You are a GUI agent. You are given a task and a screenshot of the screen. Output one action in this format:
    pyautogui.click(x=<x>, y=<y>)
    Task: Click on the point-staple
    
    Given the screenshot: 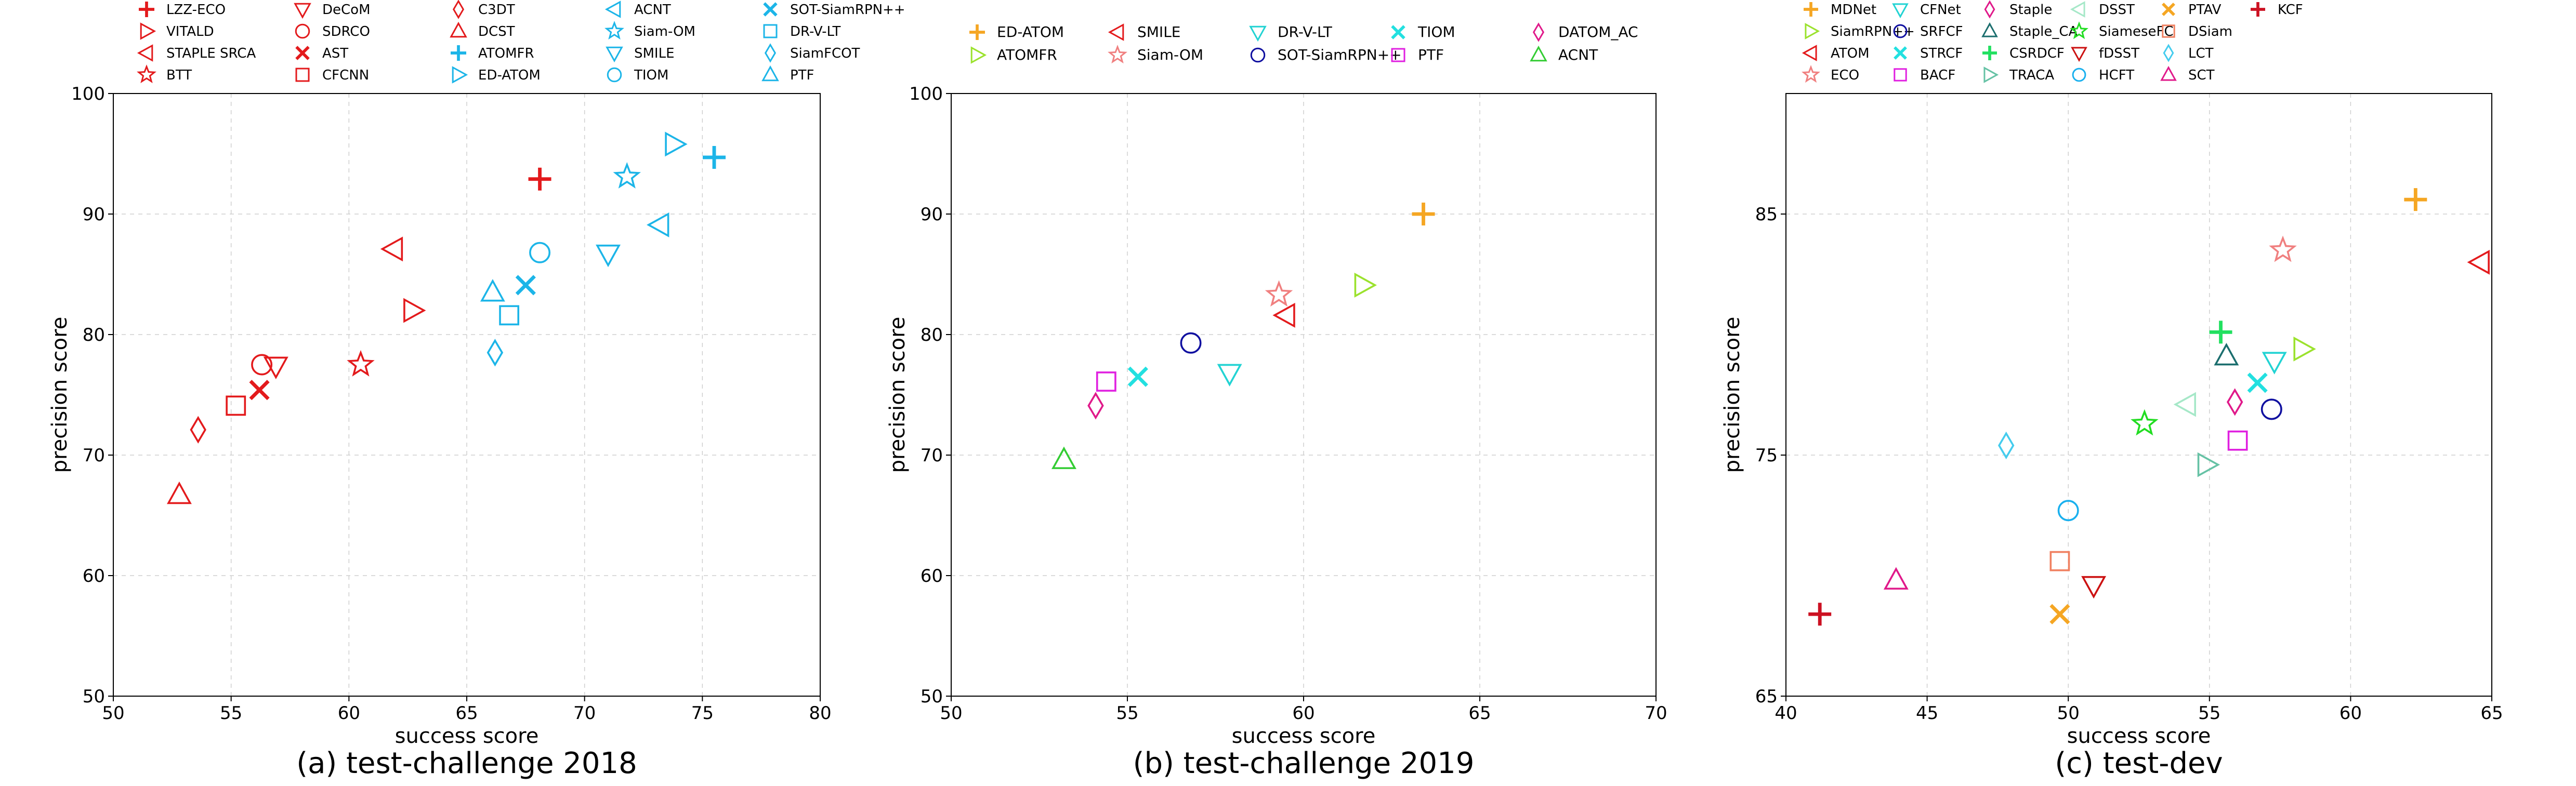 What is the action you would take?
    pyautogui.click(x=2234, y=402)
    